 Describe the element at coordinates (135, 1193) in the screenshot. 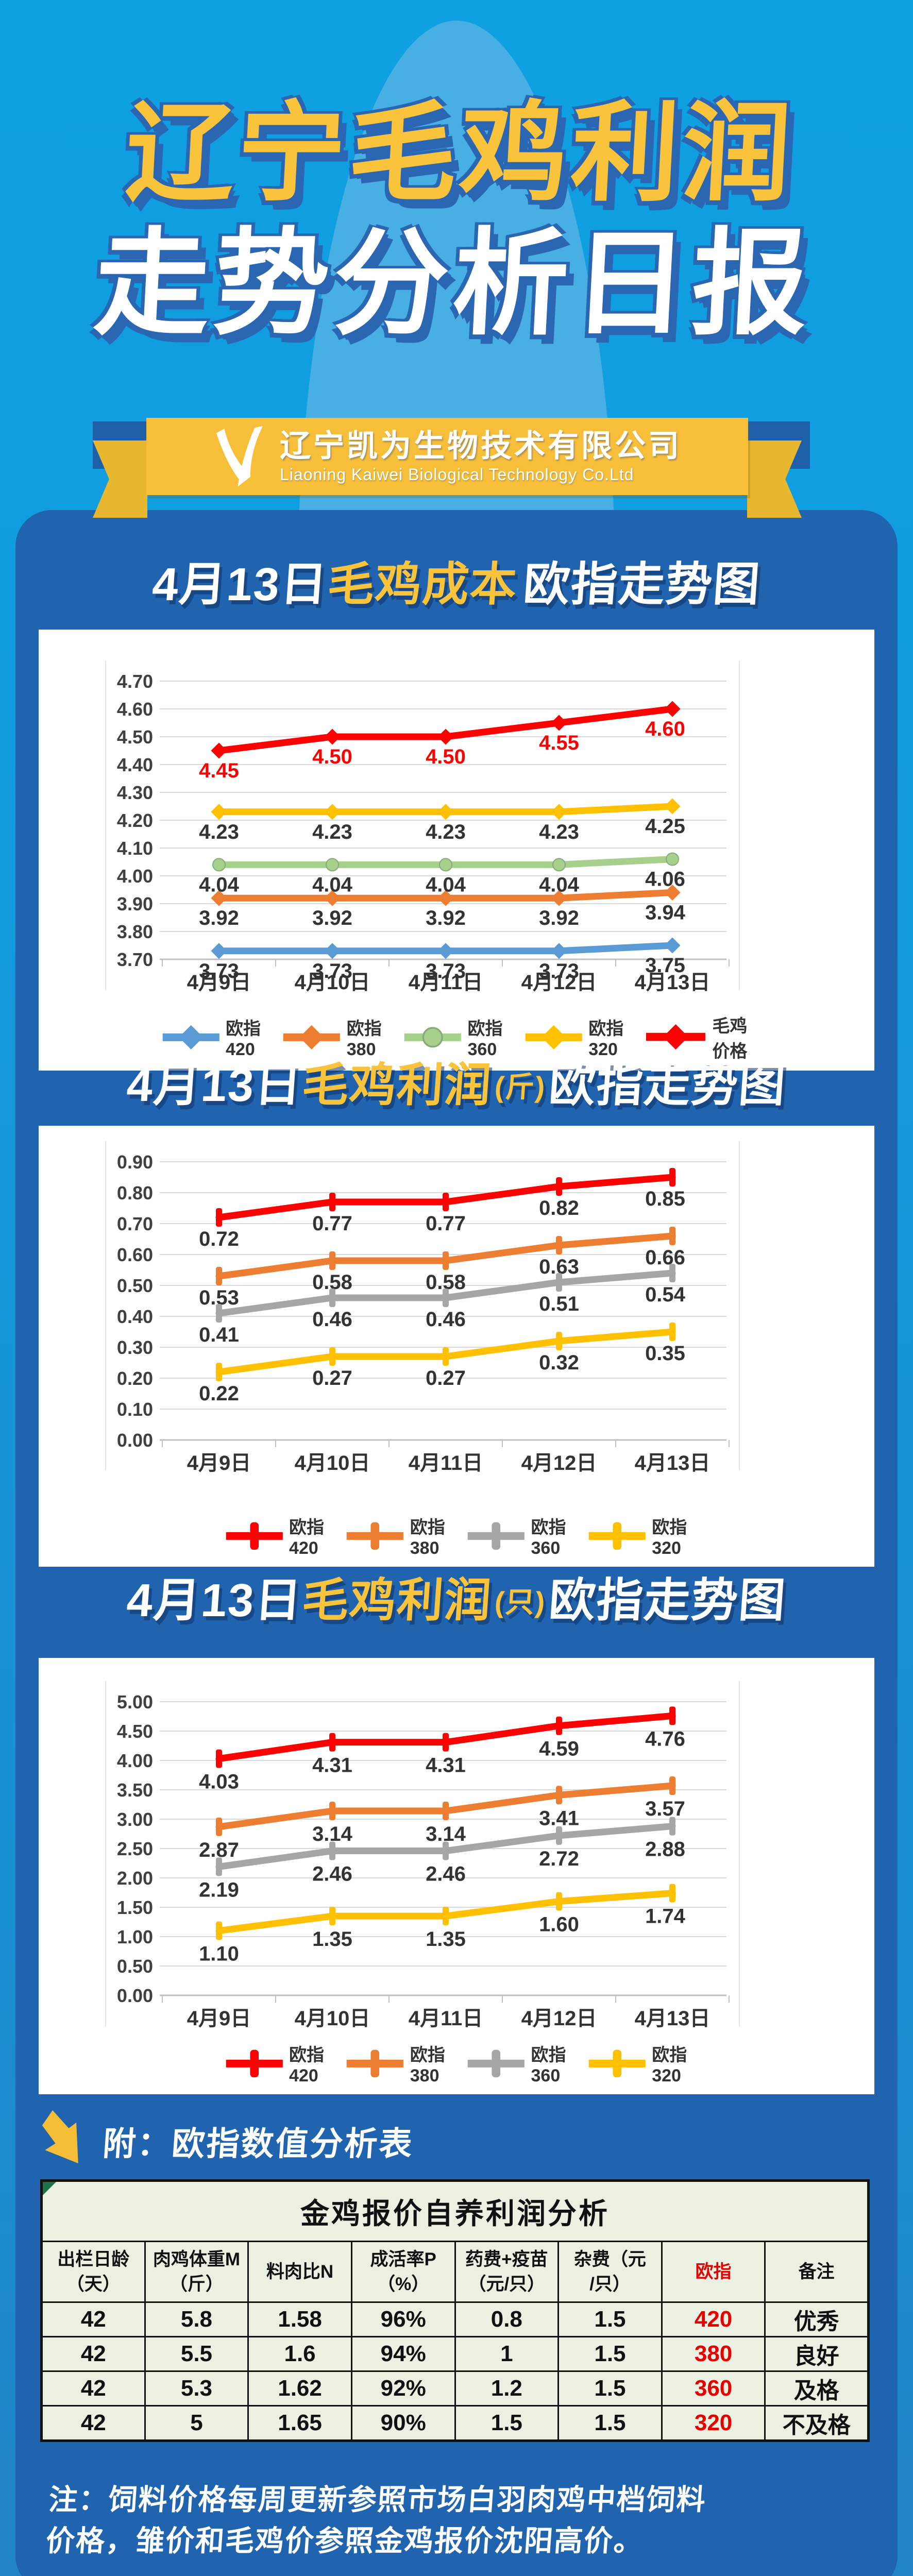

I see `y-axis-tick-label: 0.80` at that location.